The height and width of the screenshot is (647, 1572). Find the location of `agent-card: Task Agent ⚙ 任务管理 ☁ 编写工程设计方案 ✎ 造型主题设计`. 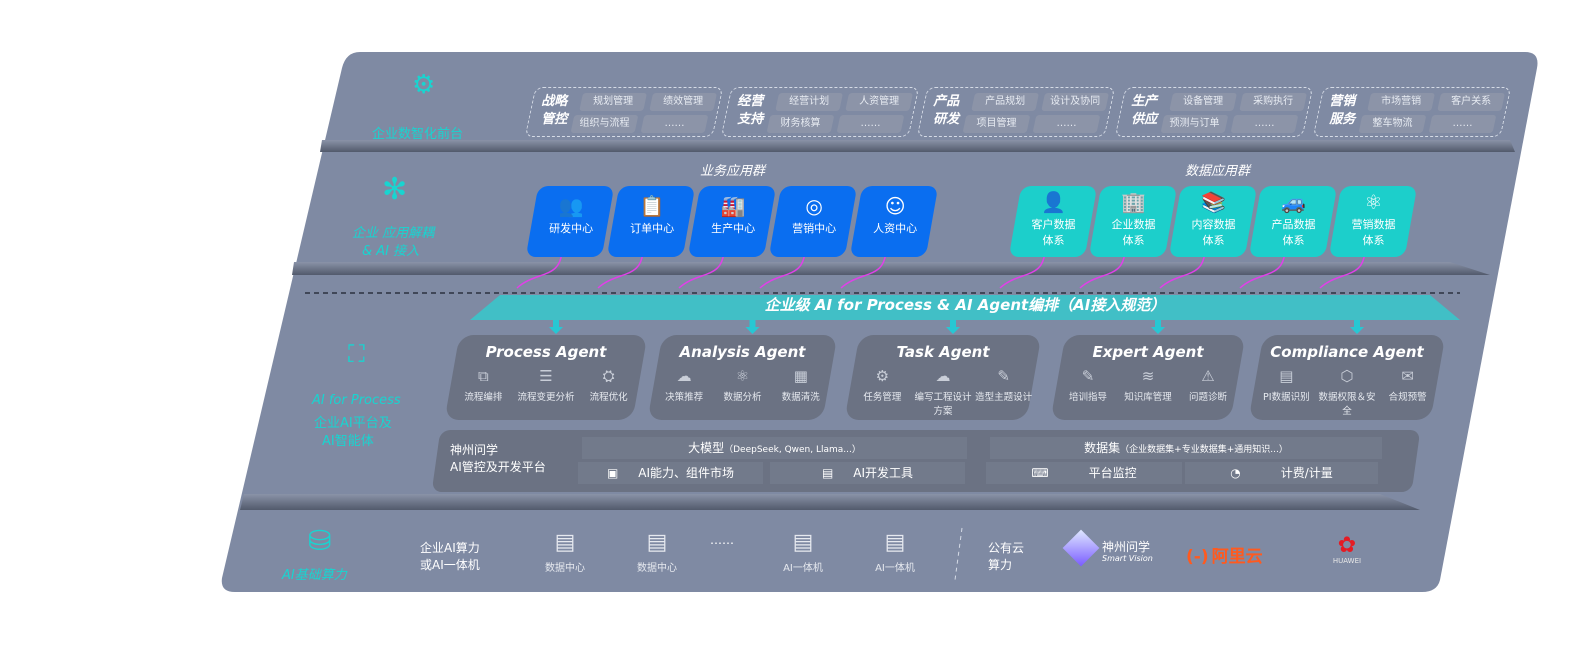

agent-card: Task Agent ⚙ 任务管理 ☁ 编写工程设计方案 ✎ 造型主题设计 is located at coordinates (943, 377).